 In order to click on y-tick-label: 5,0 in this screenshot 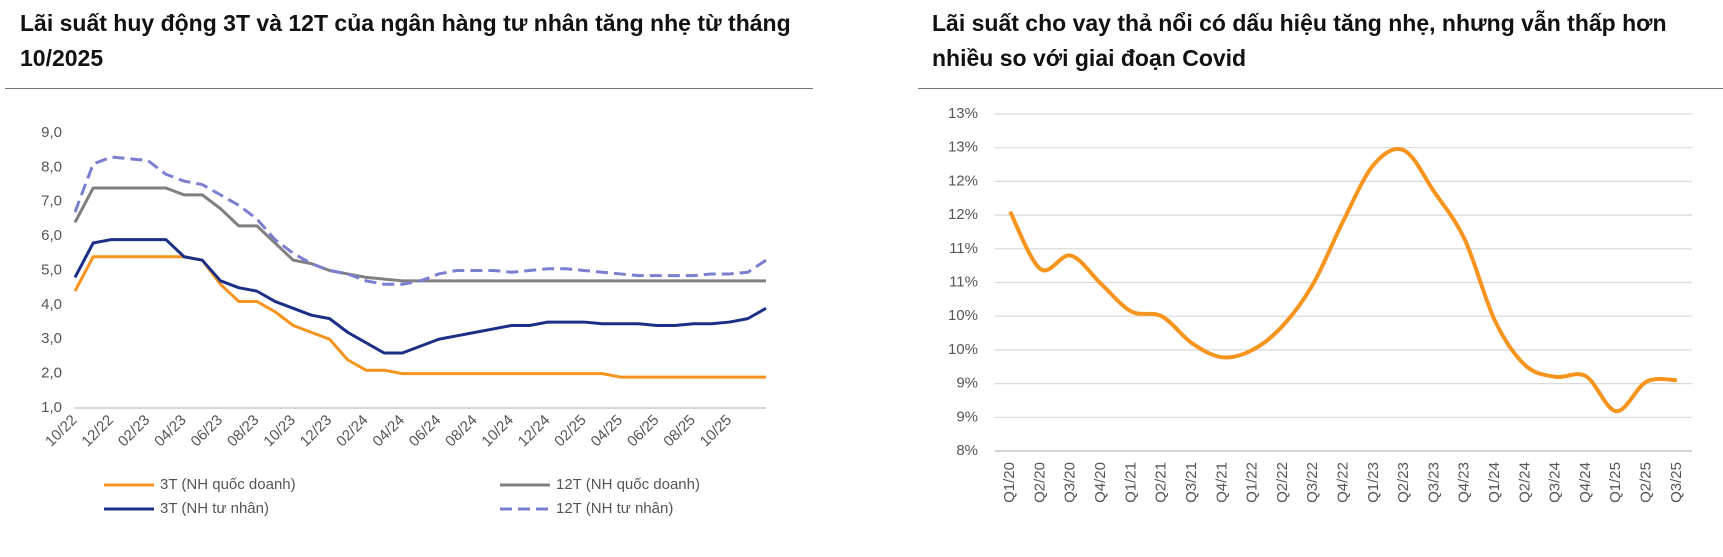, I will do `click(51, 269)`.